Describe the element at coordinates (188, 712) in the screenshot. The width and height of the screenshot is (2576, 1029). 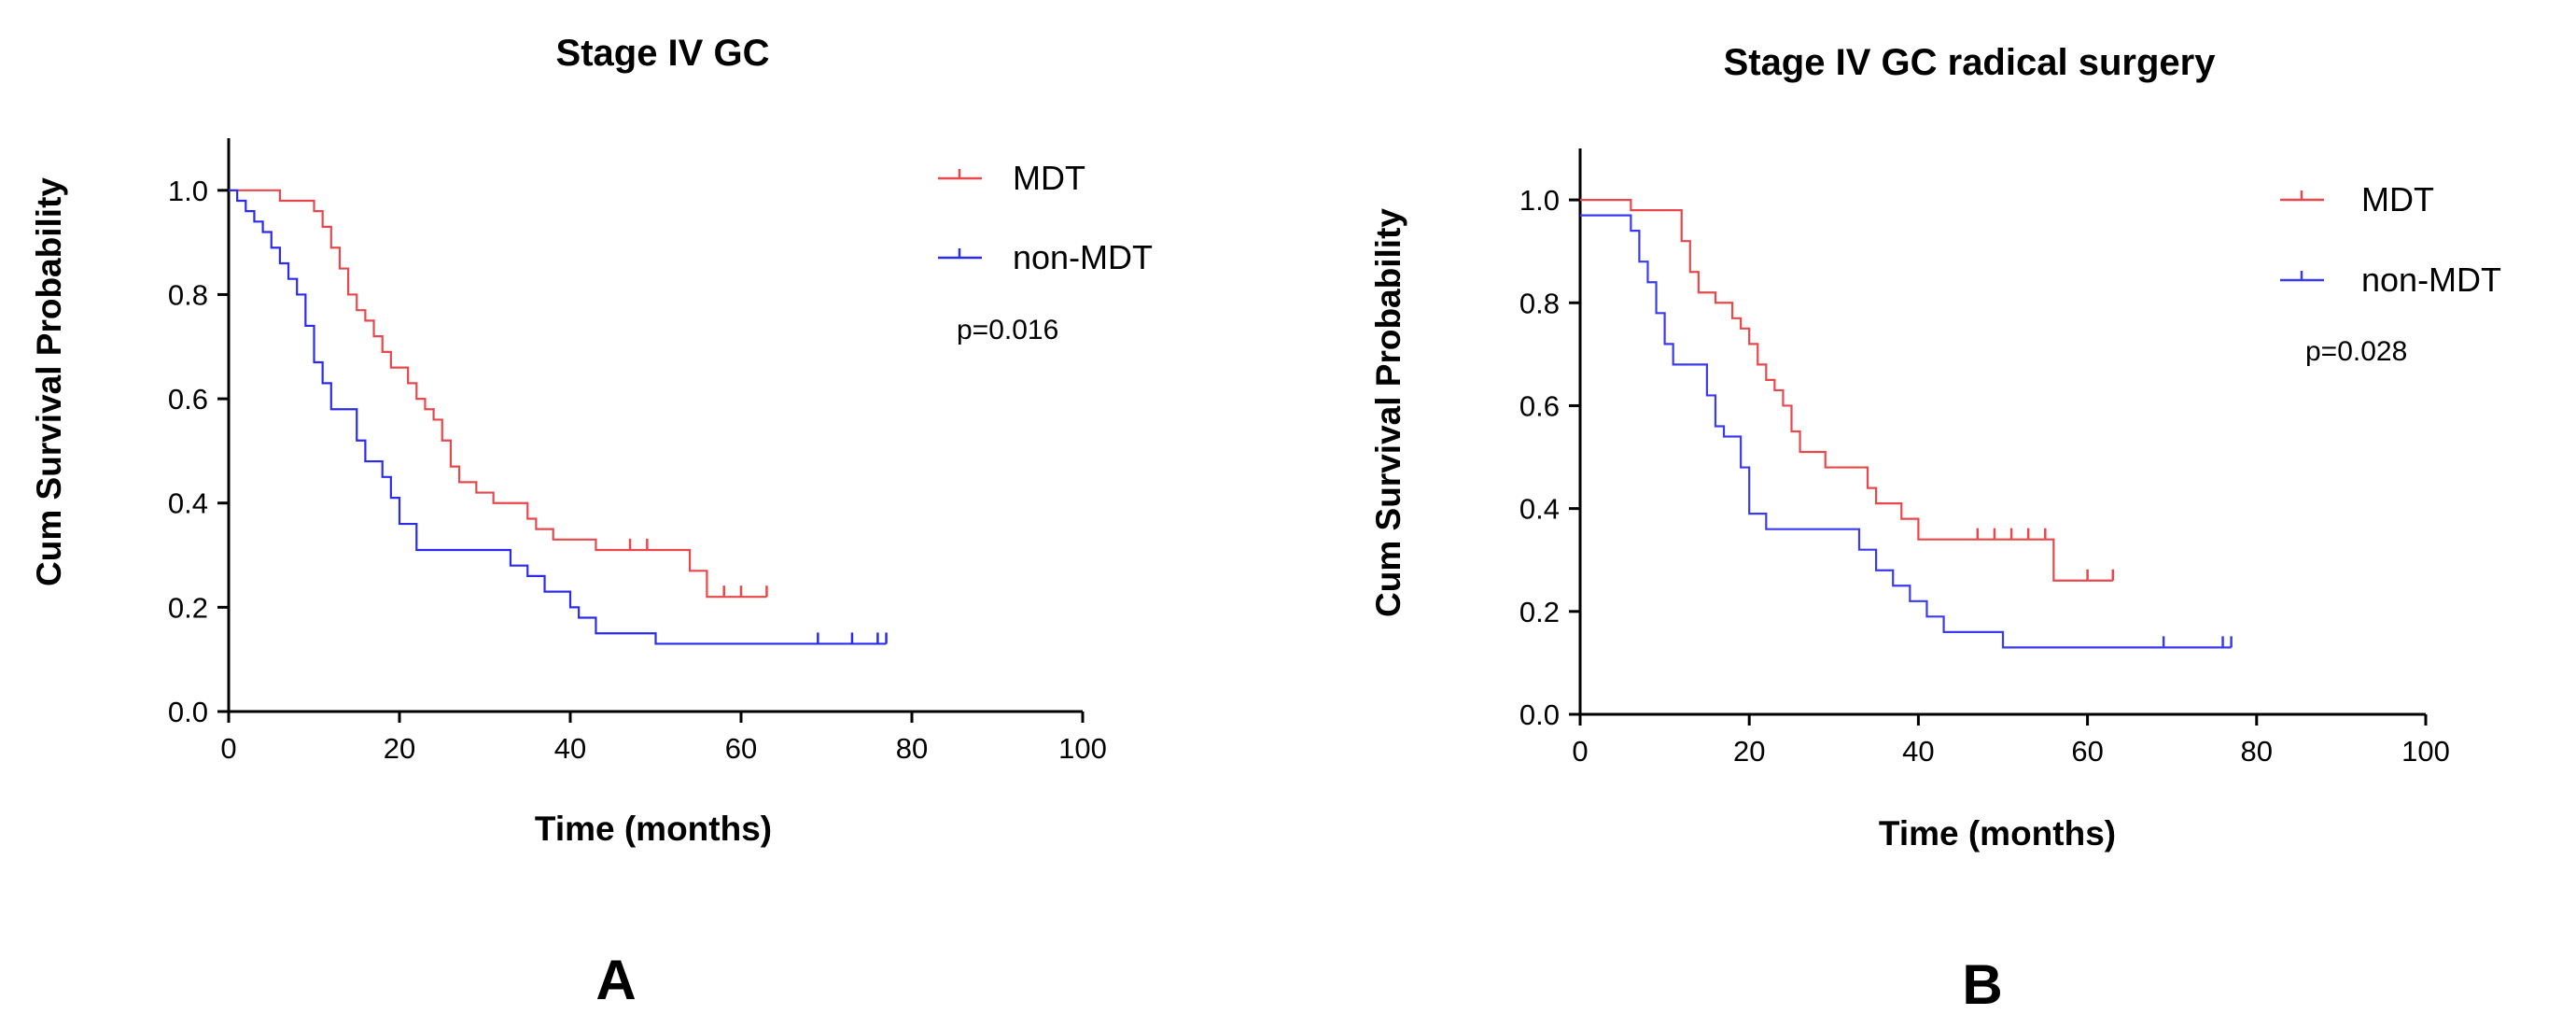
I see `panel-a-y-tick-label: 0.0` at that location.